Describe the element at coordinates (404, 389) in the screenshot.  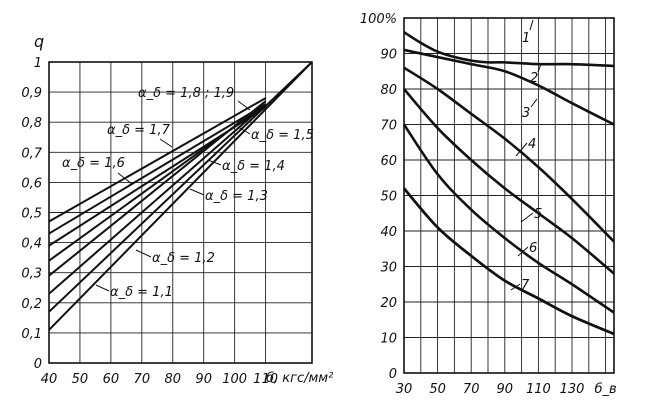
I see `right-x-tick-label: 30` at that location.